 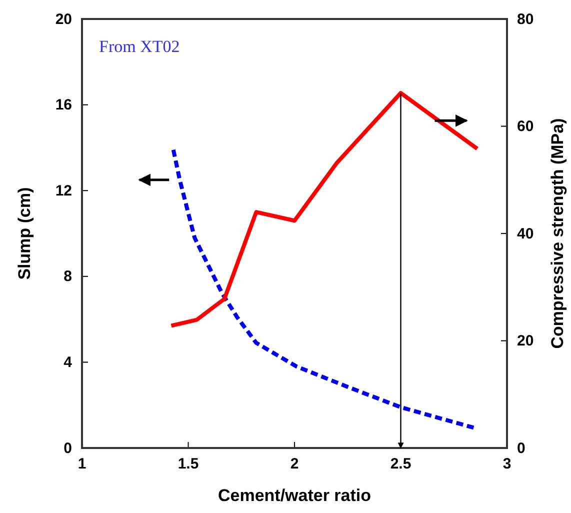 What do you see at coordinates (63, 19) in the screenshot?
I see `y-tick-label: 20` at bounding box center [63, 19].